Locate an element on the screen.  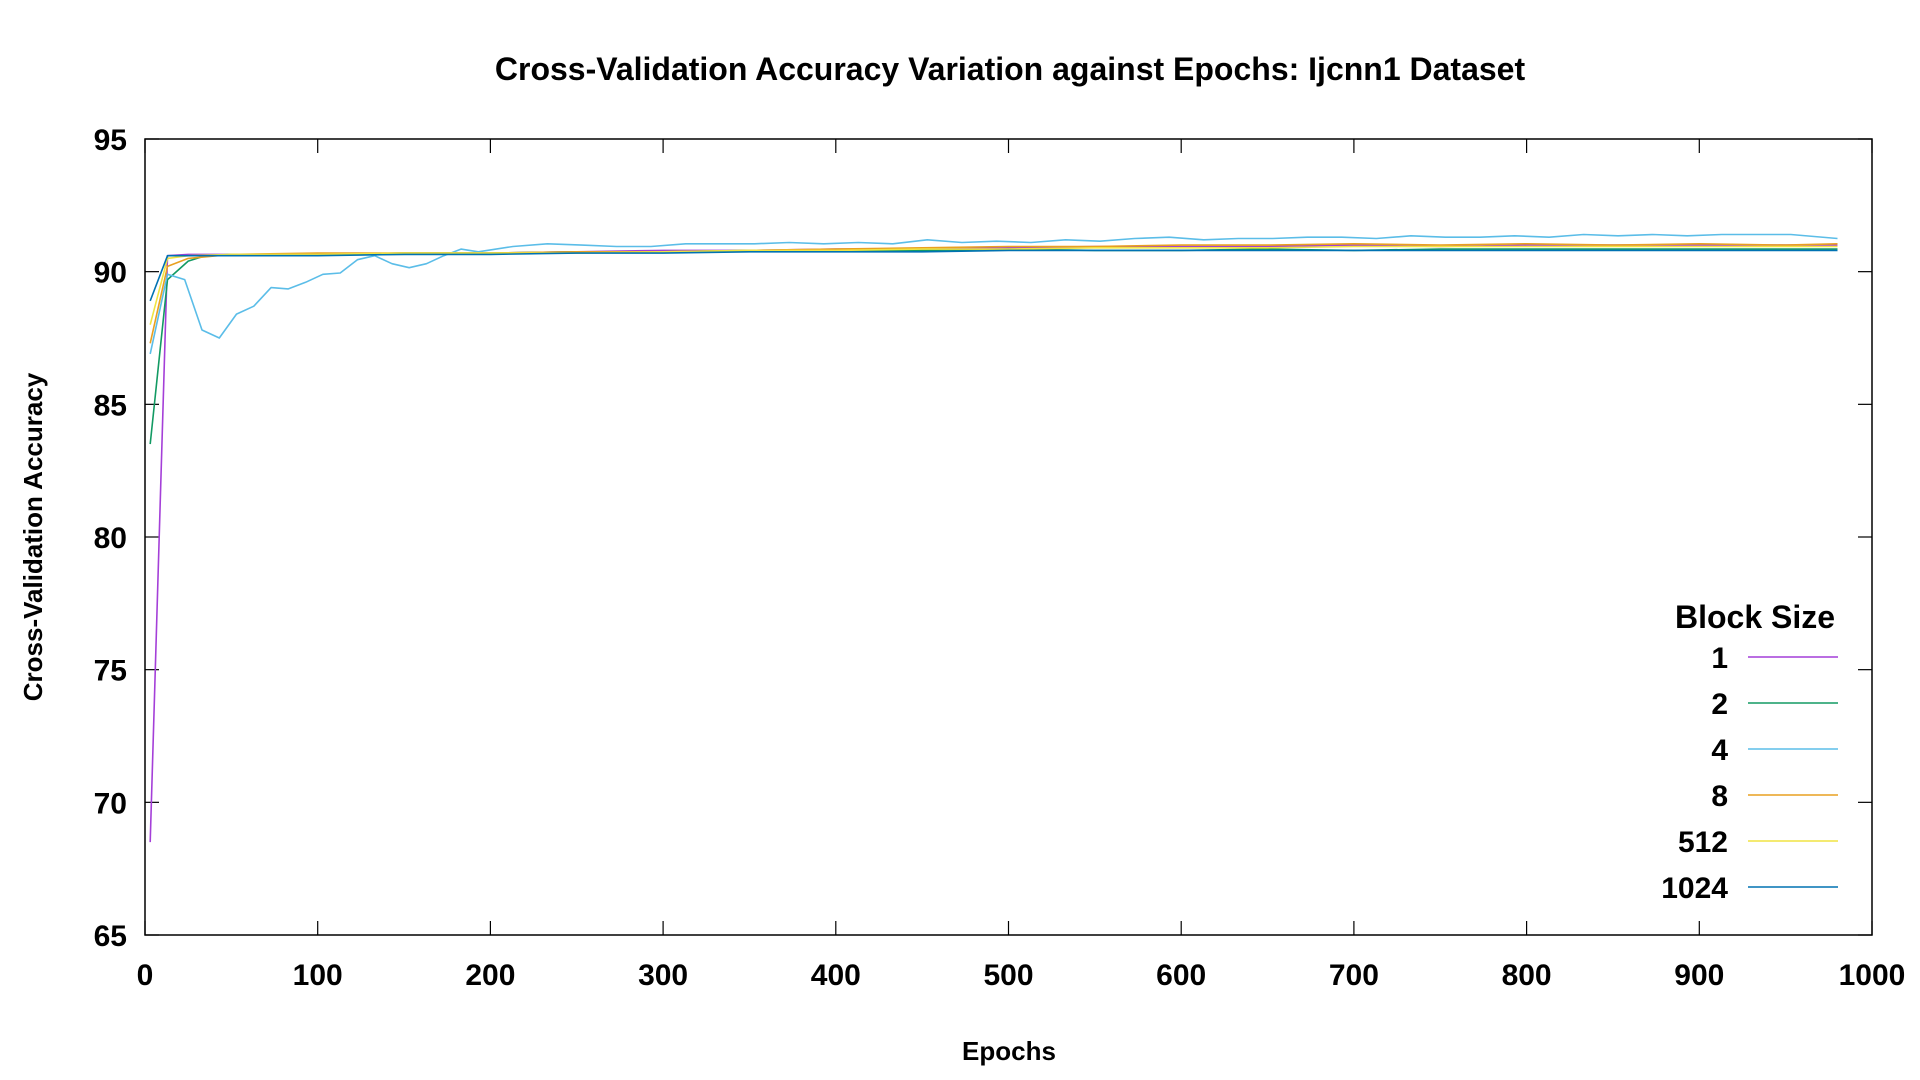
y-tick-label: 85 is located at coordinates (110, 405).